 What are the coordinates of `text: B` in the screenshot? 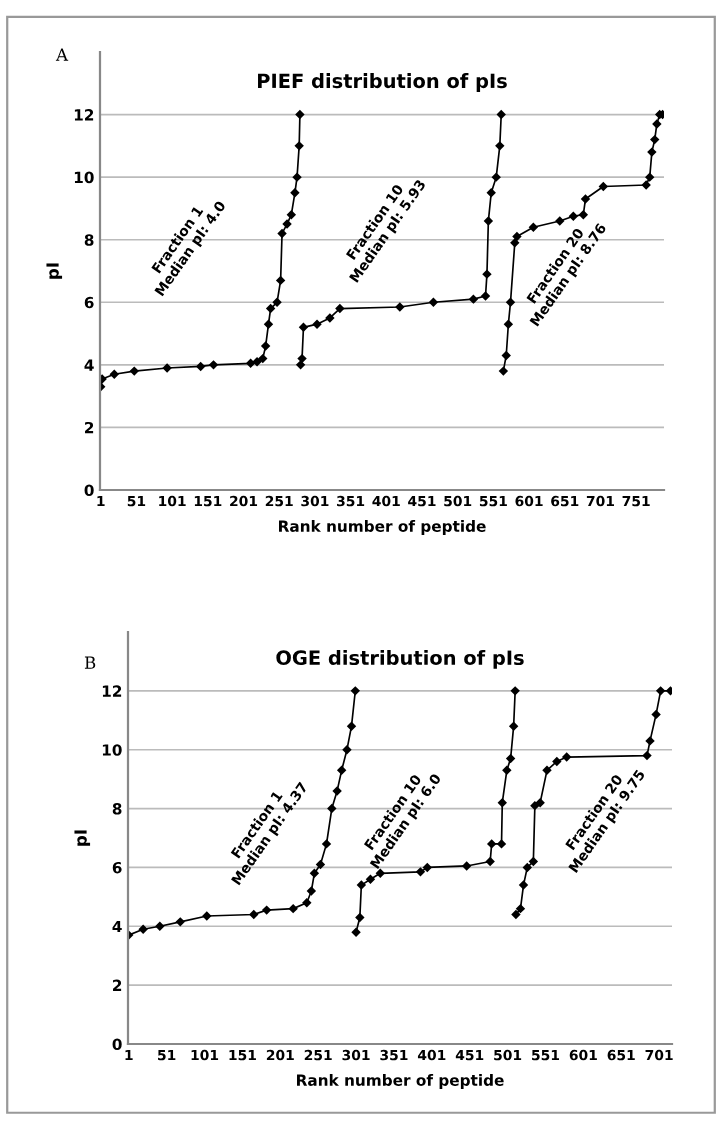 It's located at (90, 662).